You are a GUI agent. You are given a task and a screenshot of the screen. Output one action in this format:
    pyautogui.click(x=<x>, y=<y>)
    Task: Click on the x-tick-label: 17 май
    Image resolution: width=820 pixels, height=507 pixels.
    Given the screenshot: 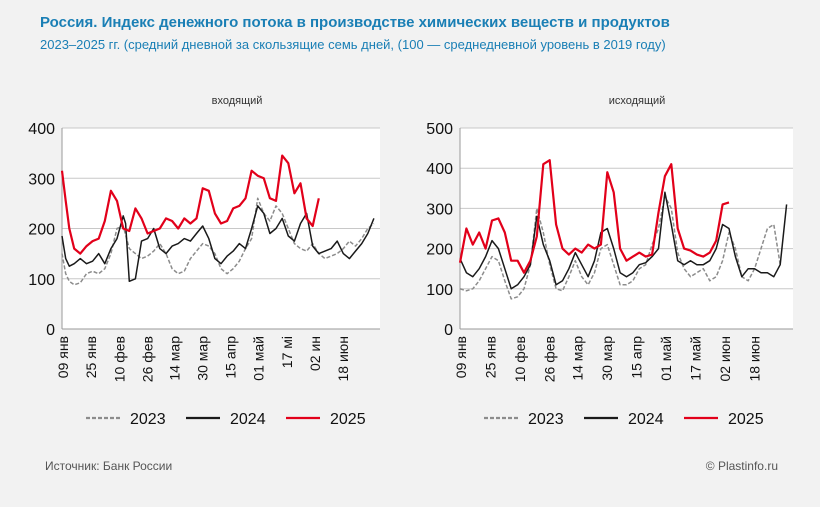 What is the action you would take?
    pyautogui.click(x=695, y=358)
    